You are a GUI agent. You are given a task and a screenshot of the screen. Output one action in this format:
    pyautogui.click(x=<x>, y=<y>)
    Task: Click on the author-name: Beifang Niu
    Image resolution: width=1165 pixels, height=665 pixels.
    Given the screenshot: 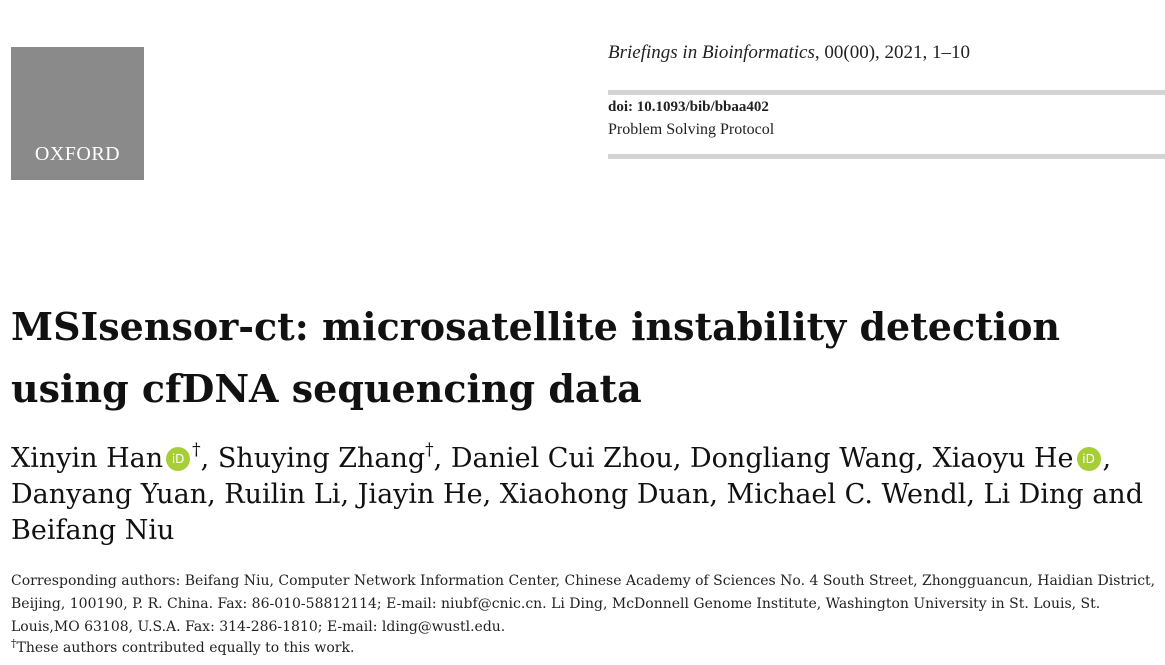 What is the action you would take?
    pyautogui.click(x=93, y=530)
    